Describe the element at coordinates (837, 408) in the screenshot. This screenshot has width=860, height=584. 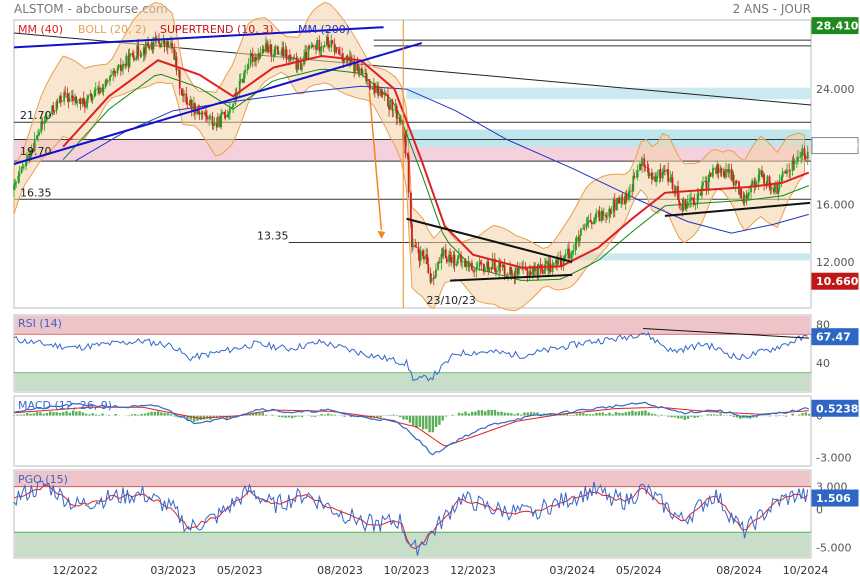
I see `badge-macd: 0.5238` at that location.